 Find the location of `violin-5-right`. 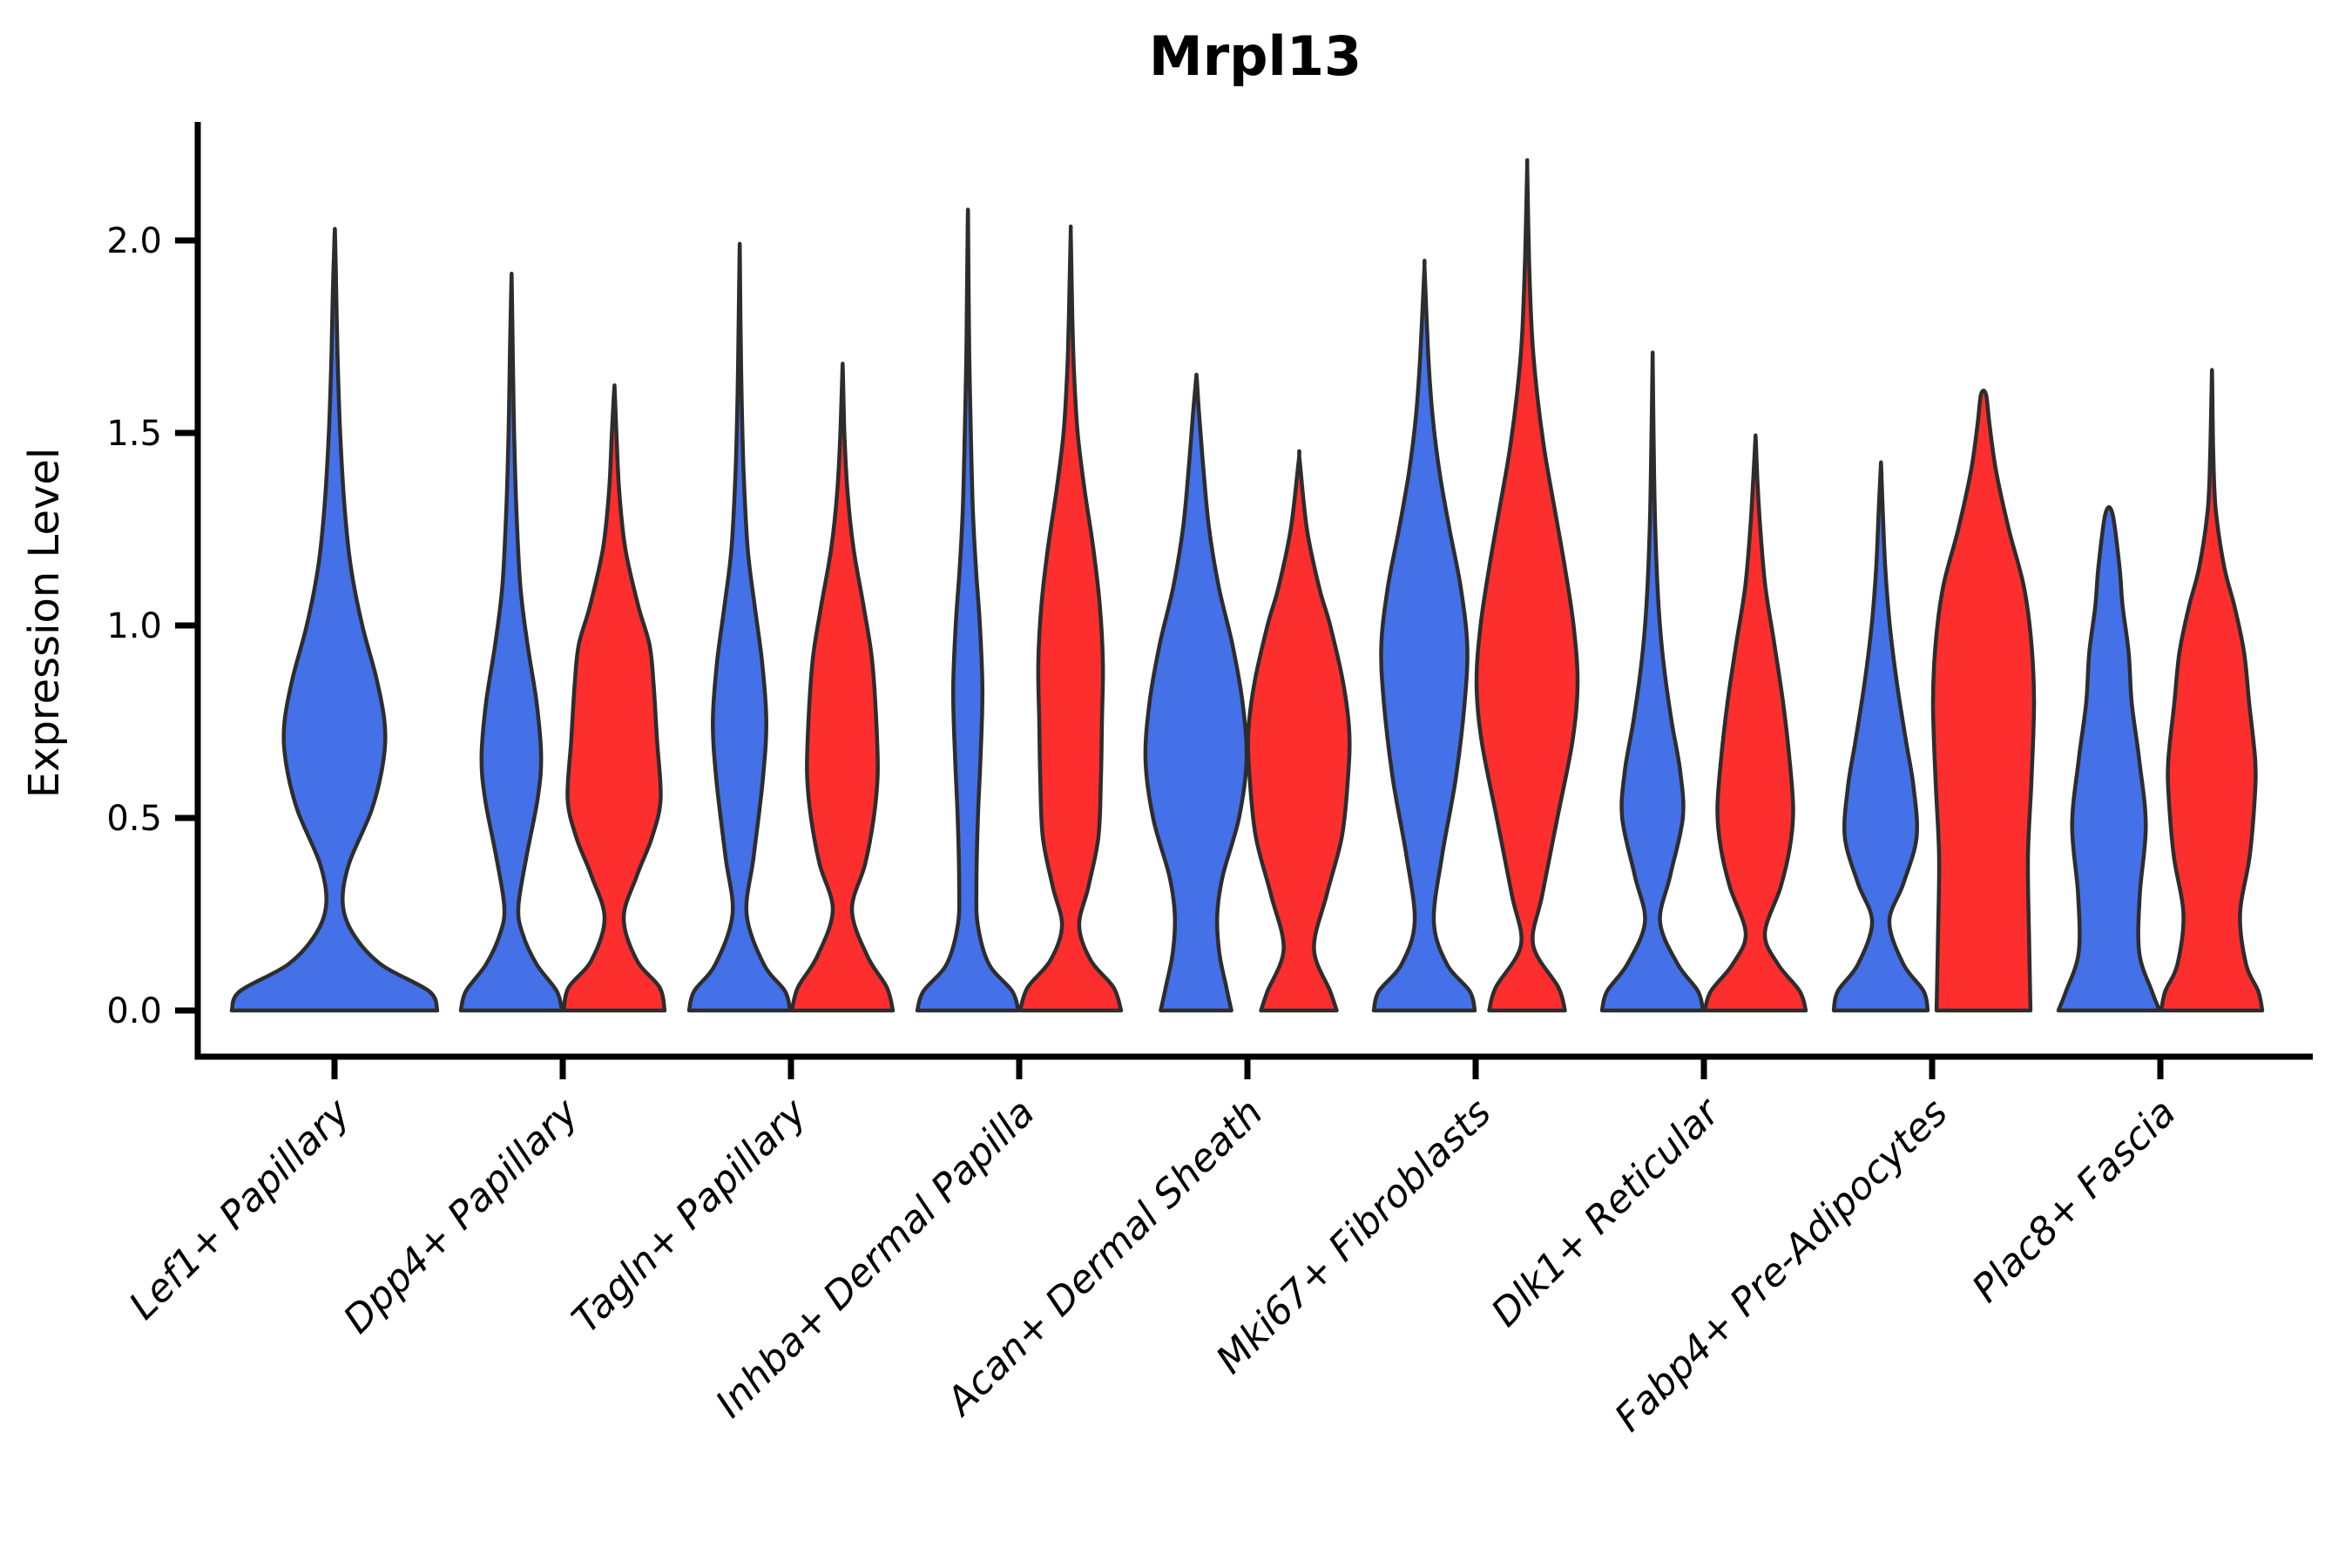

violin-5-right is located at coordinates (1299, 731).